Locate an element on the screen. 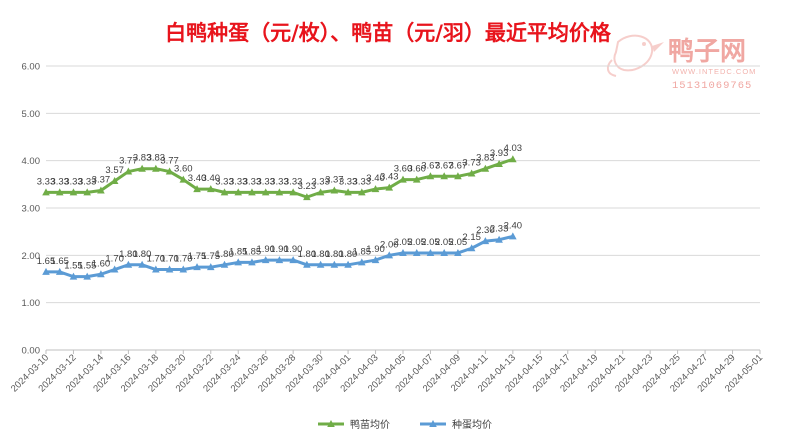 The image size is (800, 443). y-tick-label: 5.00 is located at coordinates (31, 114).